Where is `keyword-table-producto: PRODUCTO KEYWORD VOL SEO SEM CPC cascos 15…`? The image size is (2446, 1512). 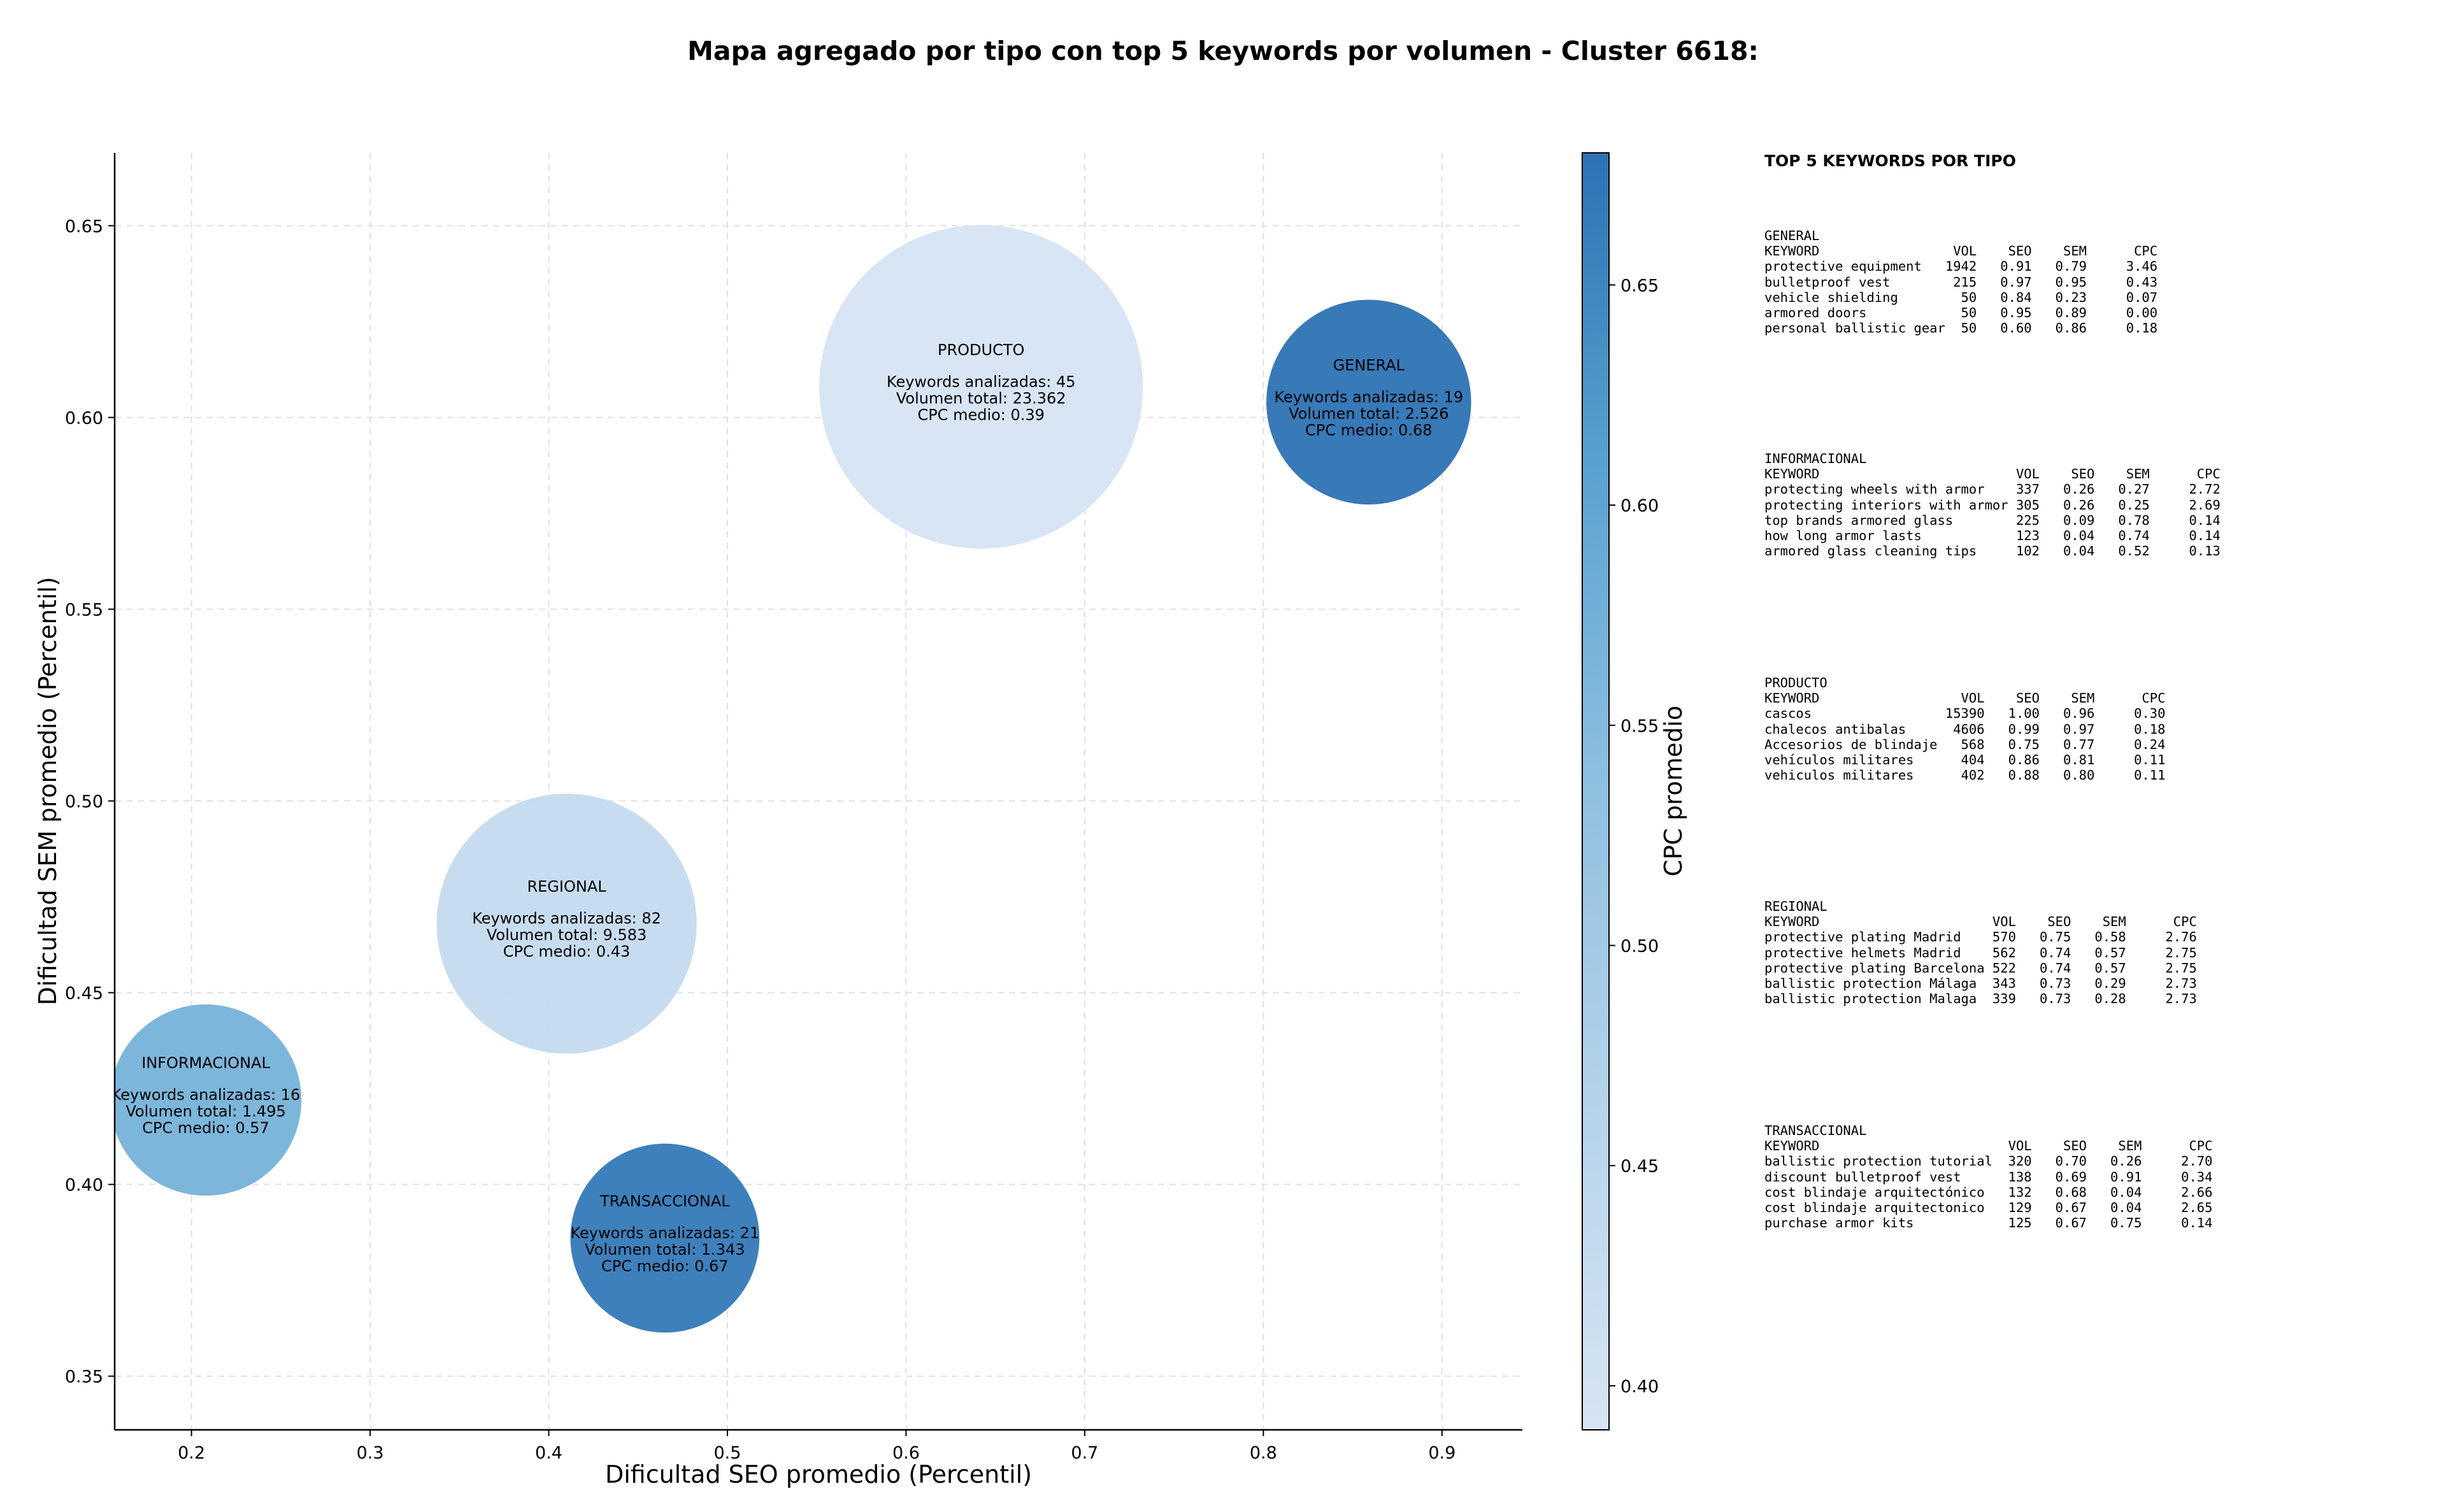 keyword-table-producto: PRODUCTO KEYWORD VOL SEO SEM CPC cascos 15… is located at coordinates (1964, 729).